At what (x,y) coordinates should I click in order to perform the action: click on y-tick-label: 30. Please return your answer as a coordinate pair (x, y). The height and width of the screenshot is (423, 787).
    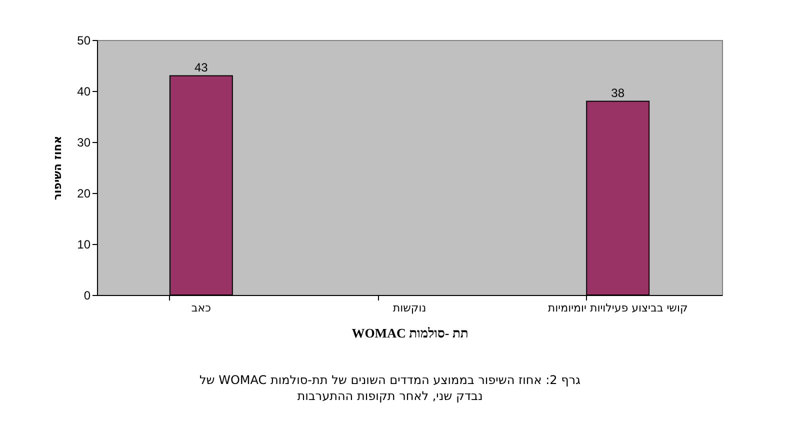
    Looking at the image, I should click on (84, 143).